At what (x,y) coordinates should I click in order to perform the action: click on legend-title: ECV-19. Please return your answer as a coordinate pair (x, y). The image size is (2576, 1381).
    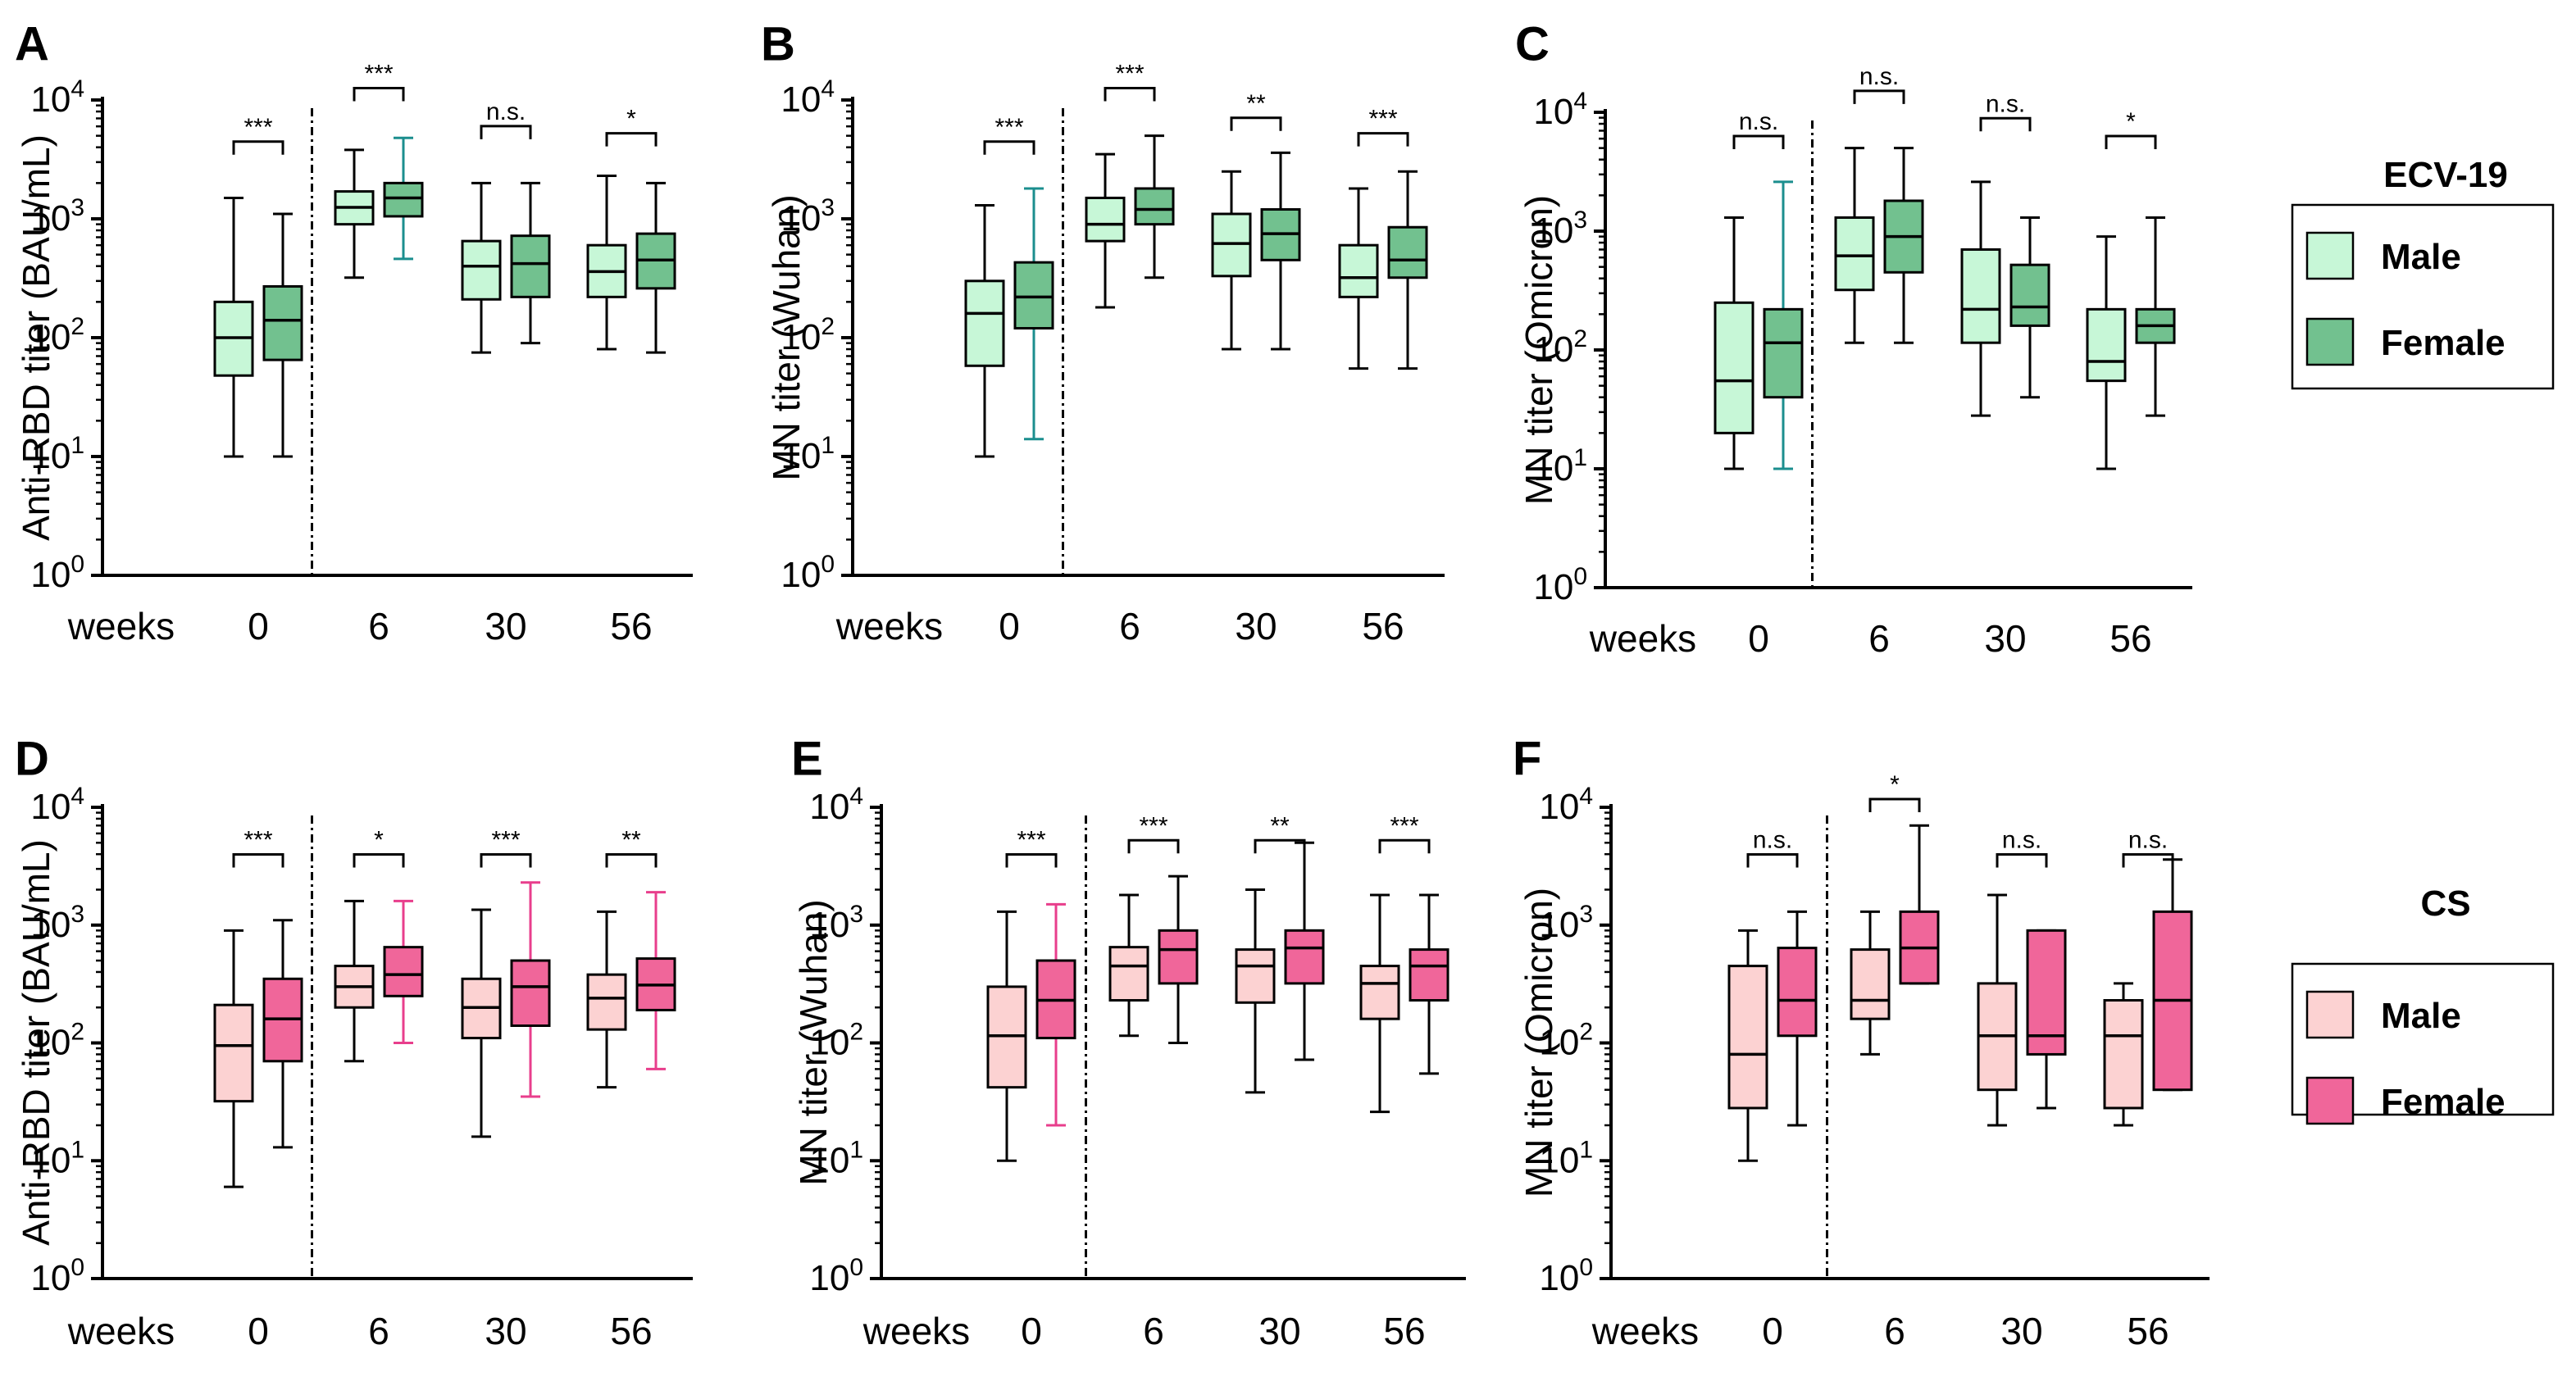
    Looking at the image, I should click on (2445, 175).